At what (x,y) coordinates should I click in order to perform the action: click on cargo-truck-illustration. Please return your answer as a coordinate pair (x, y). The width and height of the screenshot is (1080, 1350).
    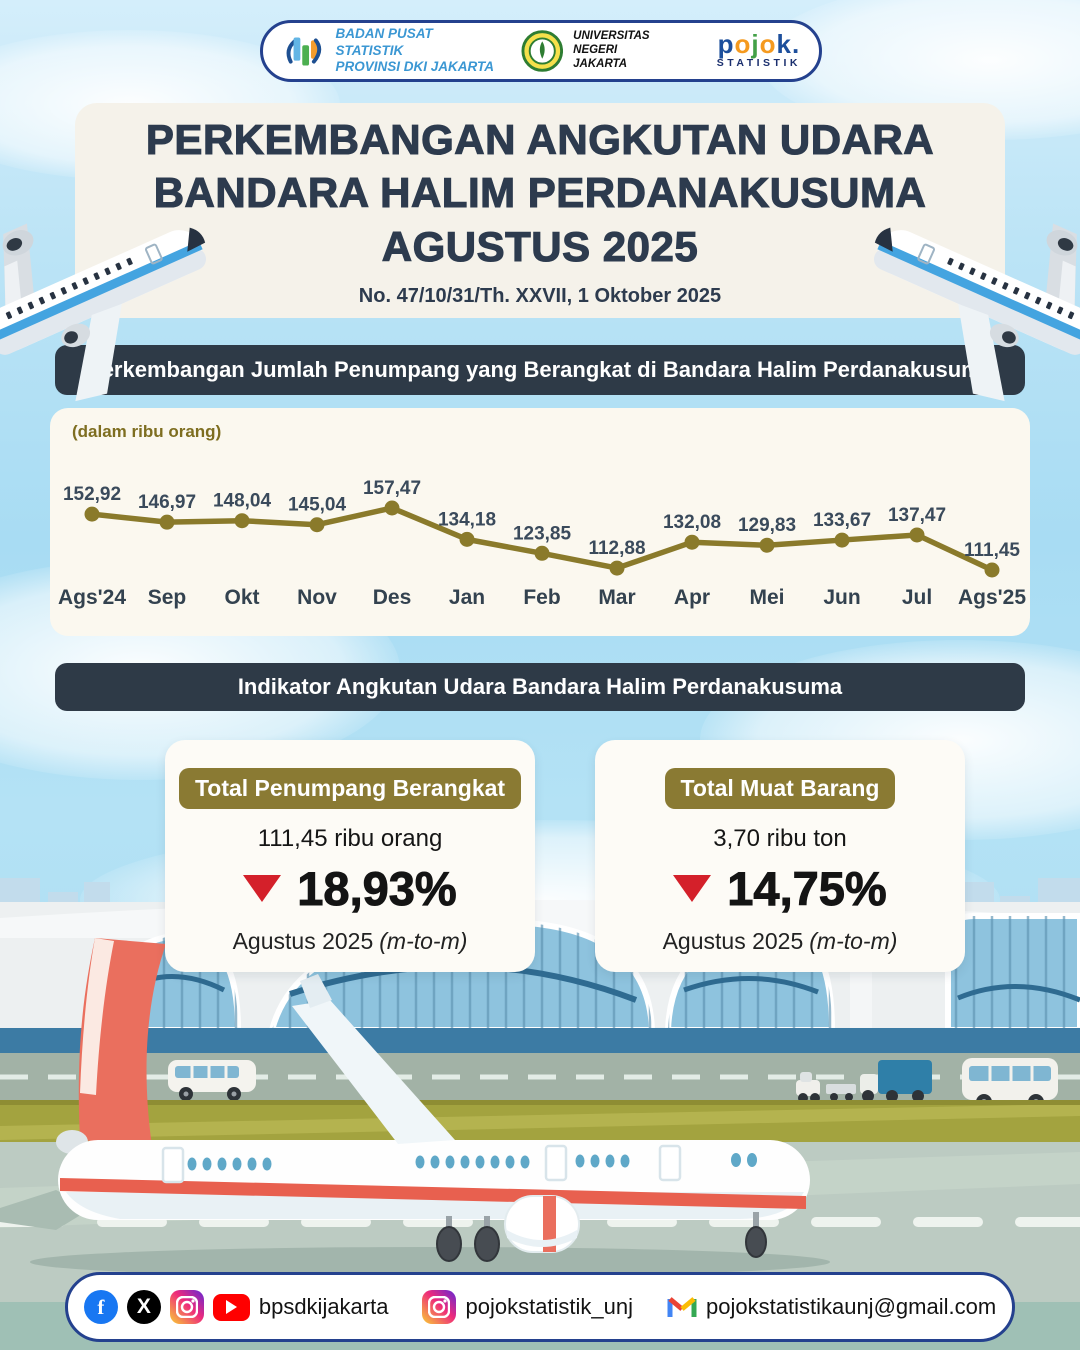
    Looking at the image, I should click on (896, 1081).